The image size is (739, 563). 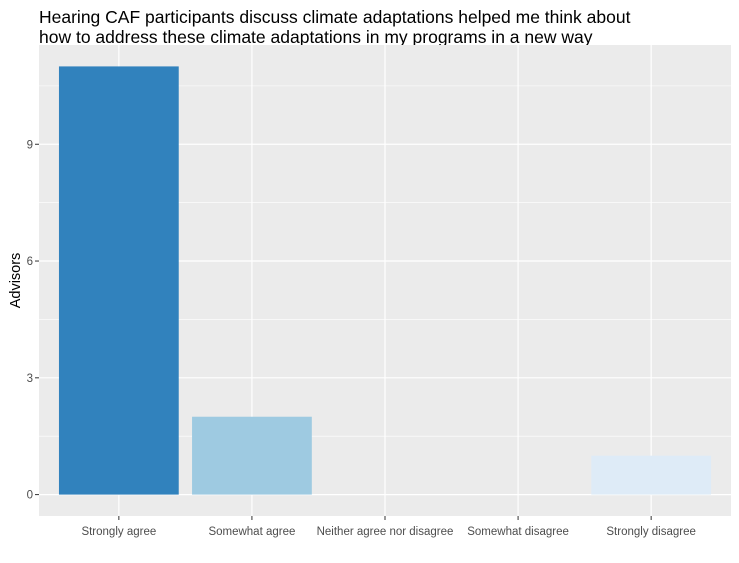 What do you see at coordinates (30, 262) in the screenshot?
I see `y-tick-label: 6` at bounding box center [30, 262].